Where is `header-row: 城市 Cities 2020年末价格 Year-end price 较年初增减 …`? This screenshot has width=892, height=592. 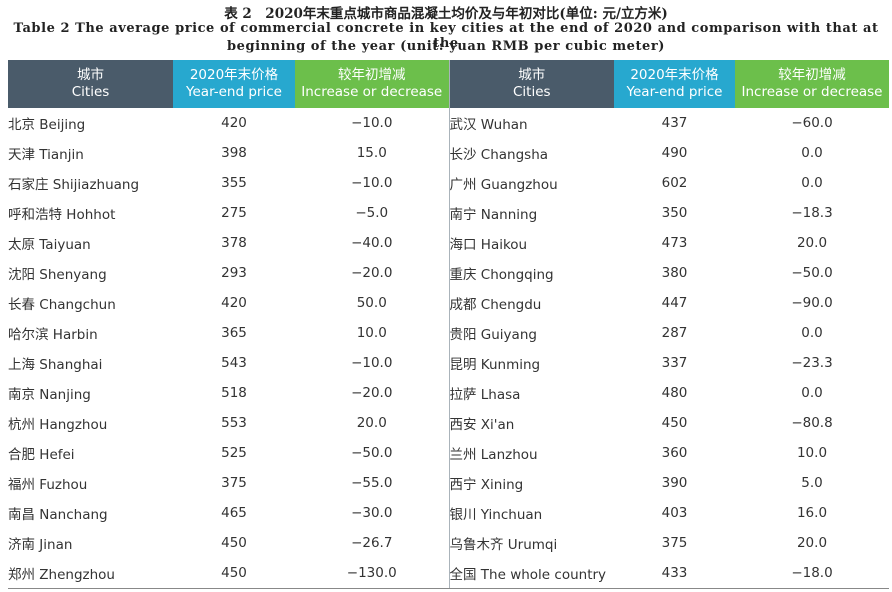
header-row: 城市 Cities 2020年末价格 Year-end price 较年初增减 … is located at coordinates (448, 84).